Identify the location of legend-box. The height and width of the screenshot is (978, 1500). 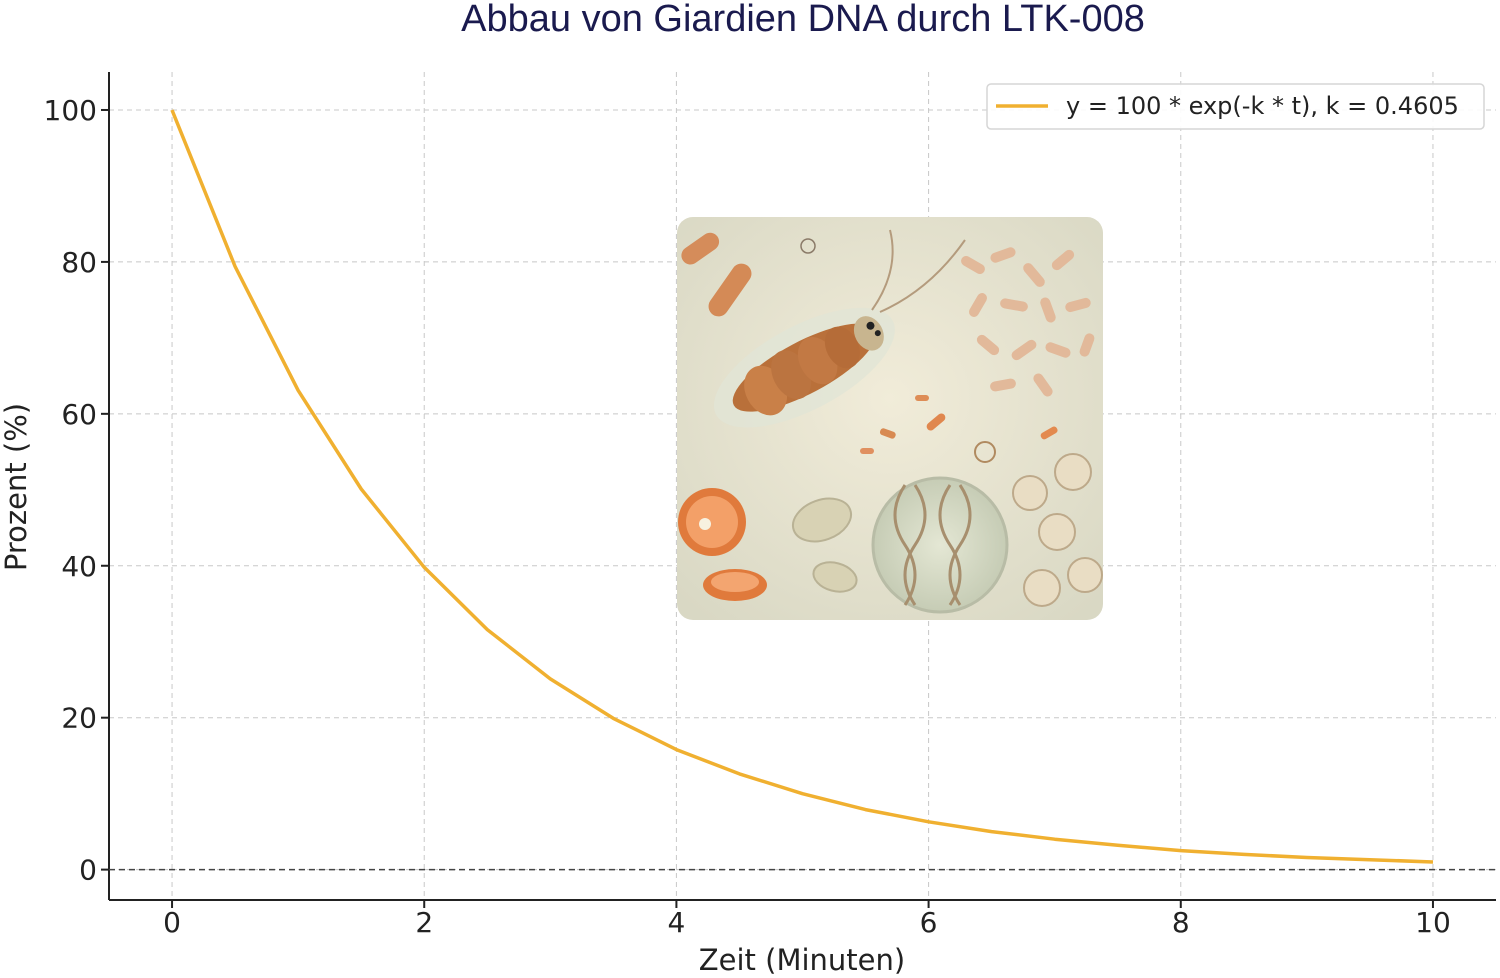
(1235, 106).